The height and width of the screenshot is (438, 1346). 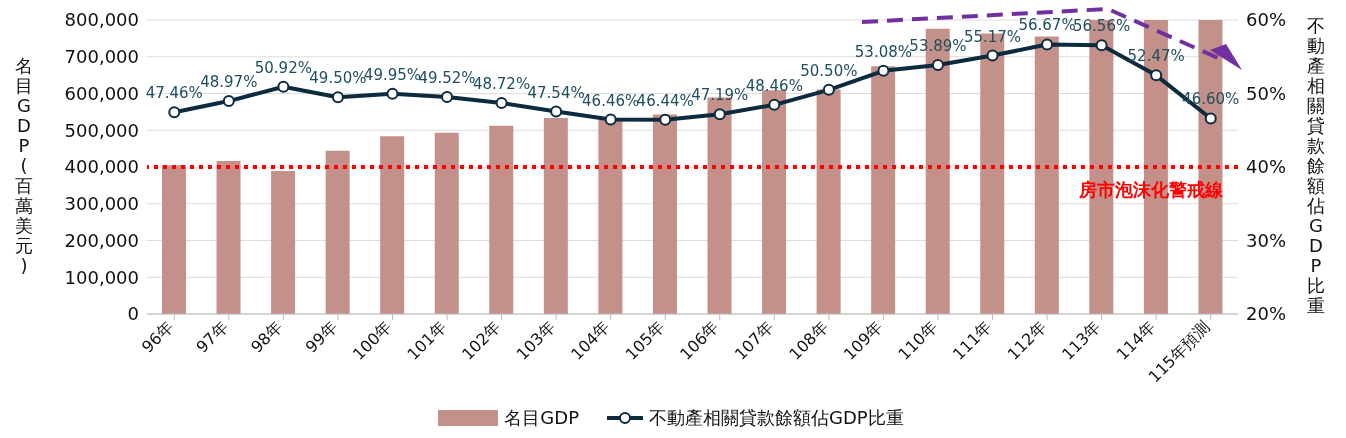 What do you see at coordinates (1316, 165) in the screenshot?
I see `text: 不動產相關貸款餘額佔GDP比重` at bounding box center [1316, 165].